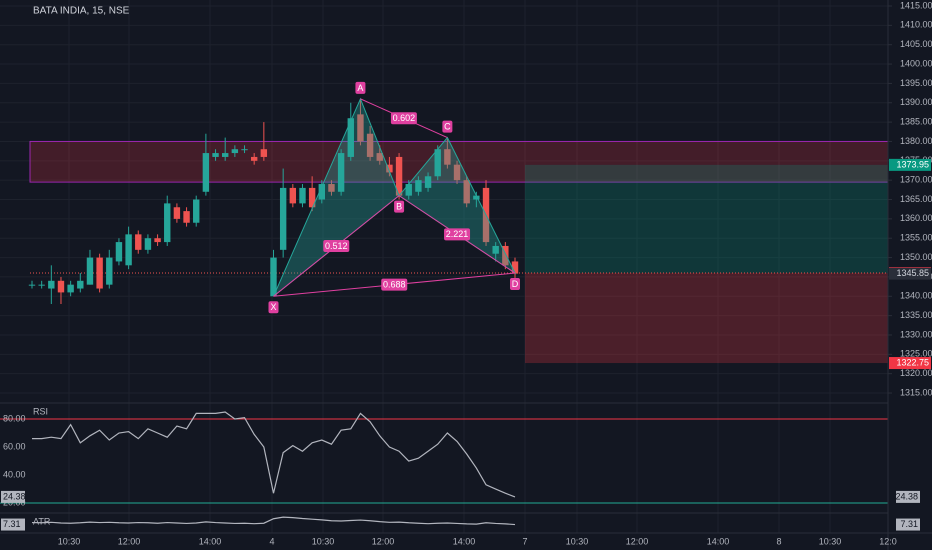 This screenshot has width=932, height=550. Describe the element at coordinates (916, 218) in the screenshot. I see `y-tick-label: 1360.00` at that location.